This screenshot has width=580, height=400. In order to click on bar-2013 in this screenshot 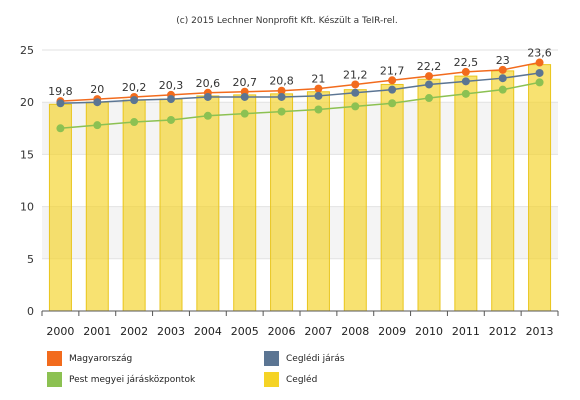, I will do `click(540, 188)`.